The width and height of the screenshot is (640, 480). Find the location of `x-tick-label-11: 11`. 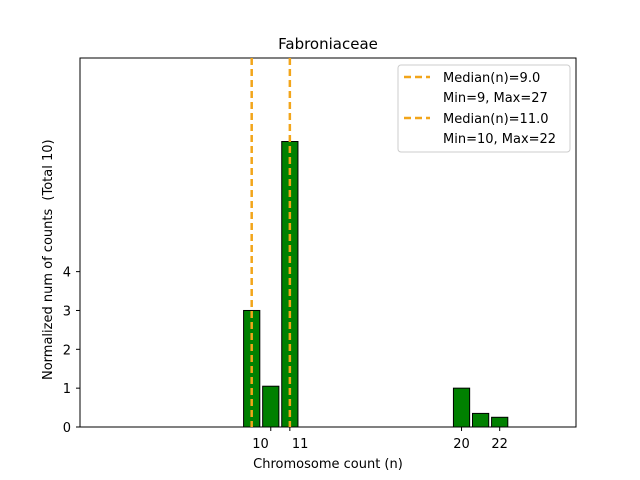

x-tick-label-11: 11 is located at coordinates (300, 444).